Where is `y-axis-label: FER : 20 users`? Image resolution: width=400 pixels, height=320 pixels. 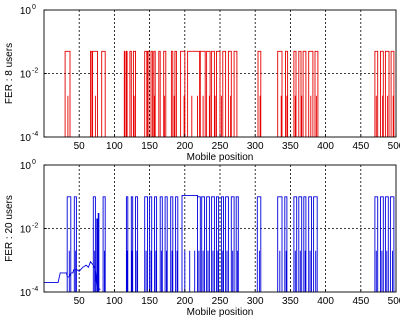 y-axis-label: FER : 20 users is located at coordinates (9, 228).